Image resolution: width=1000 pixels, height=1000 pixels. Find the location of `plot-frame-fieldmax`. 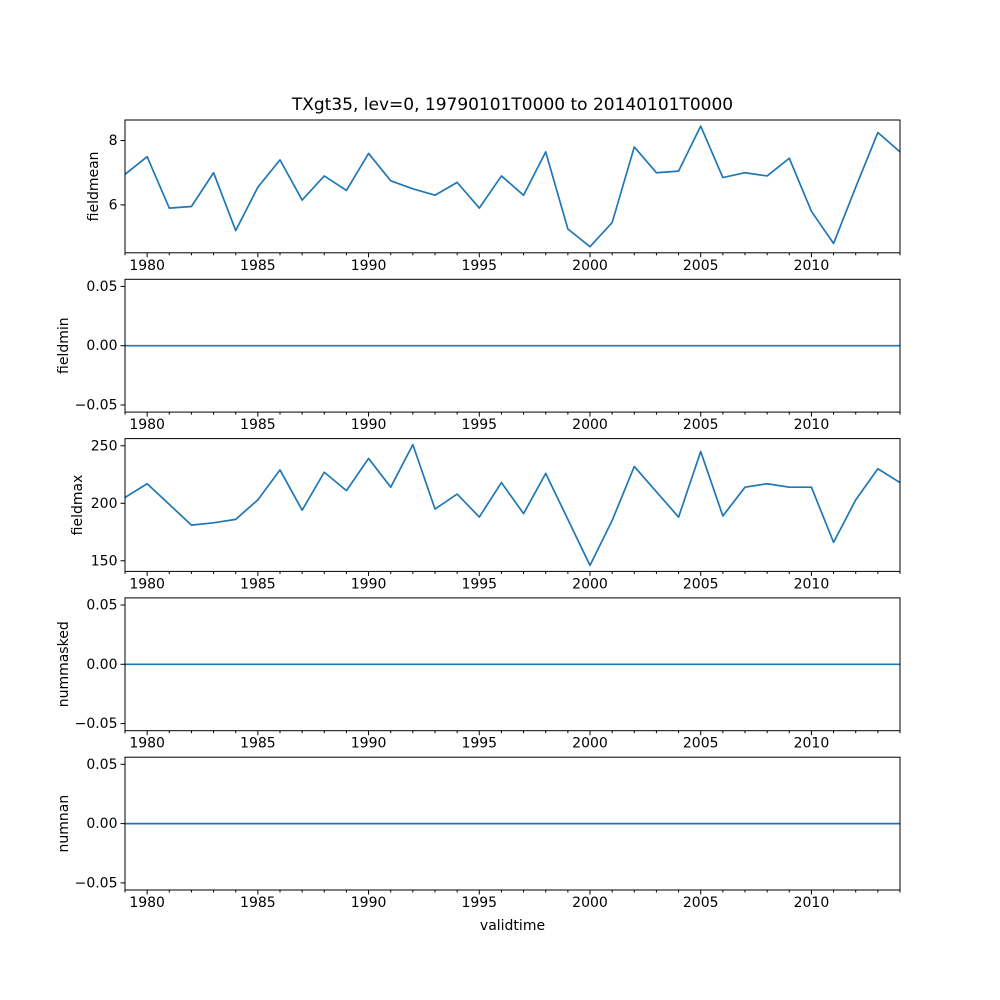

plot-frame-fieldmax is located at coordinates (512, 505).